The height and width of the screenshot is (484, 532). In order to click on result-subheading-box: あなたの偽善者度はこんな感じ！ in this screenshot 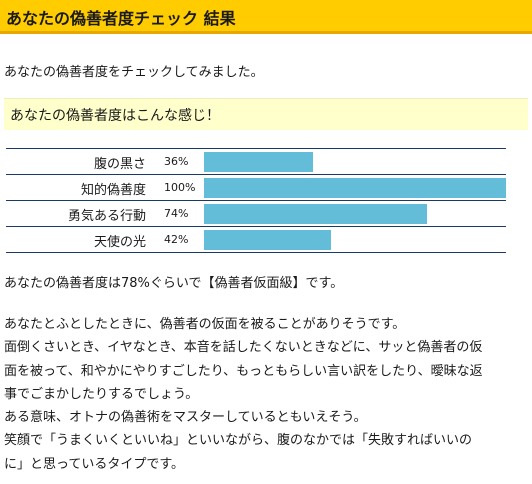, I will do `click(266, 114)`.